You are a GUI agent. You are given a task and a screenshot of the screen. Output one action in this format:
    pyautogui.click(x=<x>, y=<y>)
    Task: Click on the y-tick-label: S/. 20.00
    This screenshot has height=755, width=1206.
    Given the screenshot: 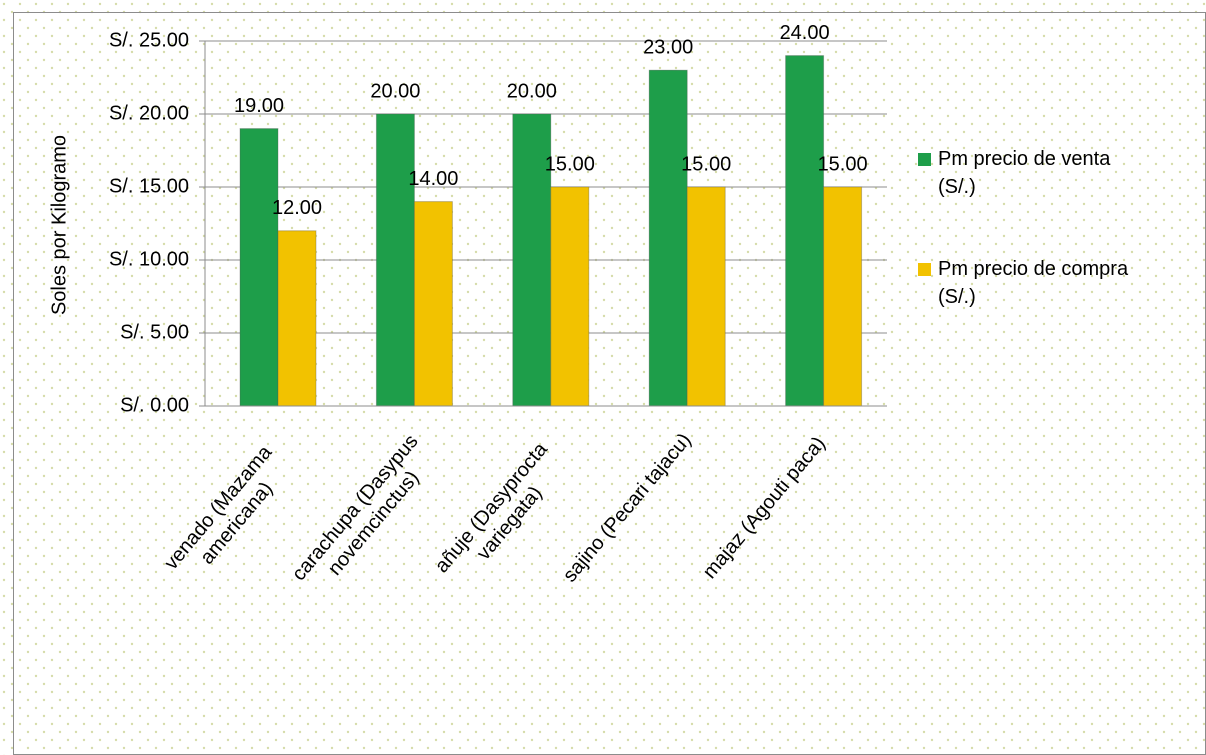 What is the action you would take?
    pyautogui.click(x=149, y=113)
    